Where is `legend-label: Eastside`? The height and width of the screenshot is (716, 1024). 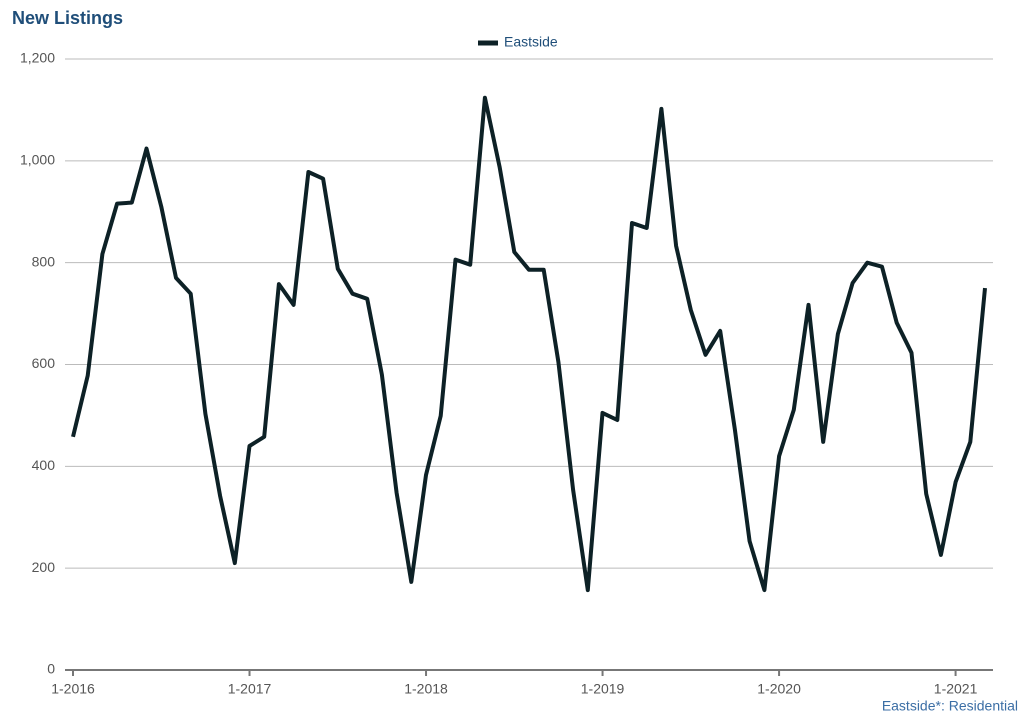 legend-label: Eastside is located at coordinates (531, 42).